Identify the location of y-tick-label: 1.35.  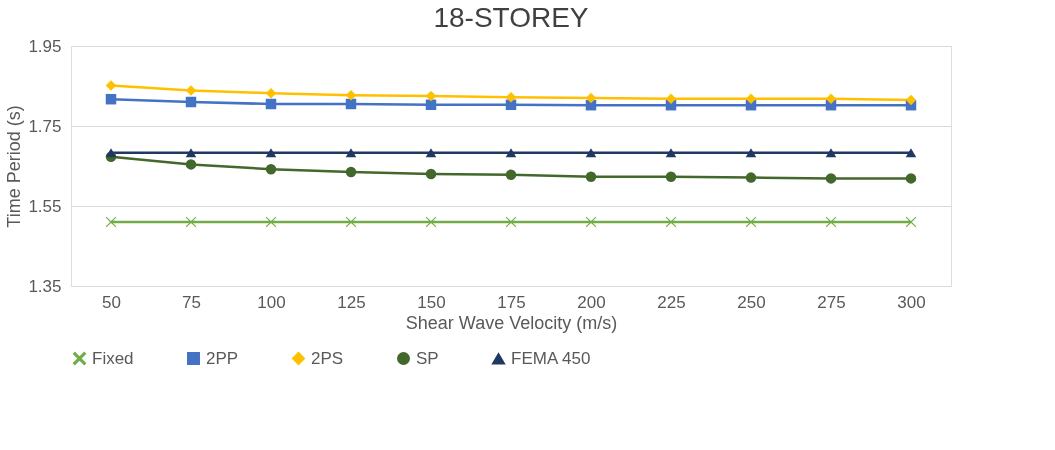
(45, 286).